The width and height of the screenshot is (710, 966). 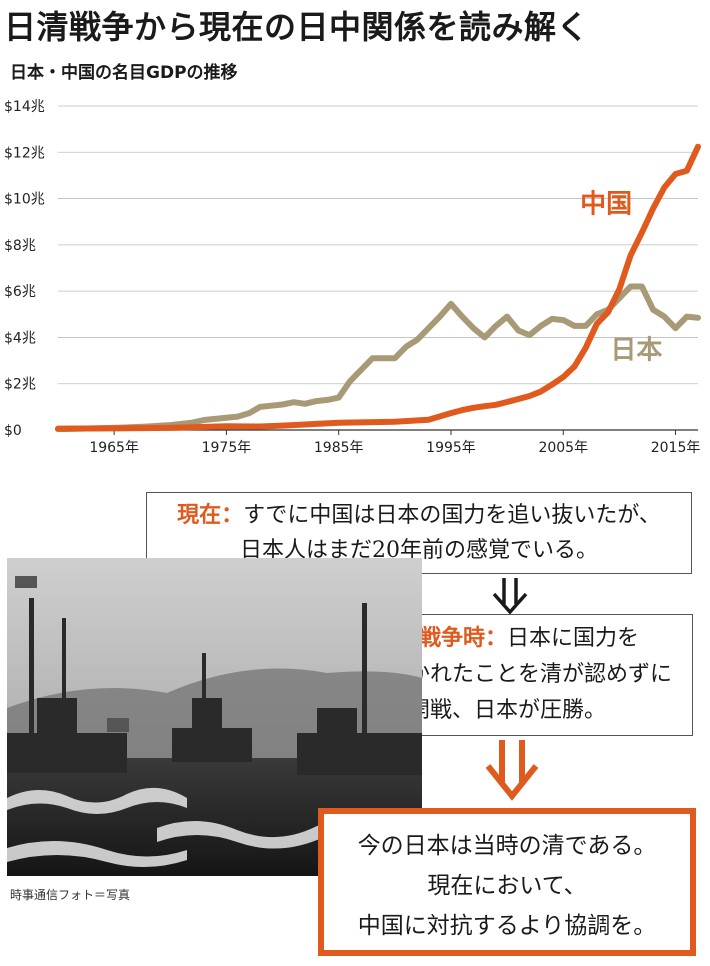 I want to click on page-title: 日清戦争から現在の日中関係を読み解く, so click(x=297, y=27).